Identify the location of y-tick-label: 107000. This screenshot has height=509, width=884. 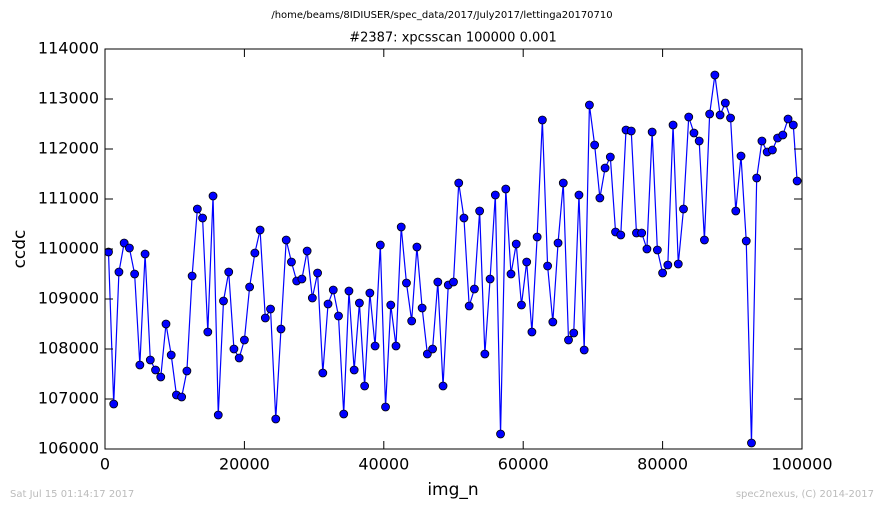
(68, 398).